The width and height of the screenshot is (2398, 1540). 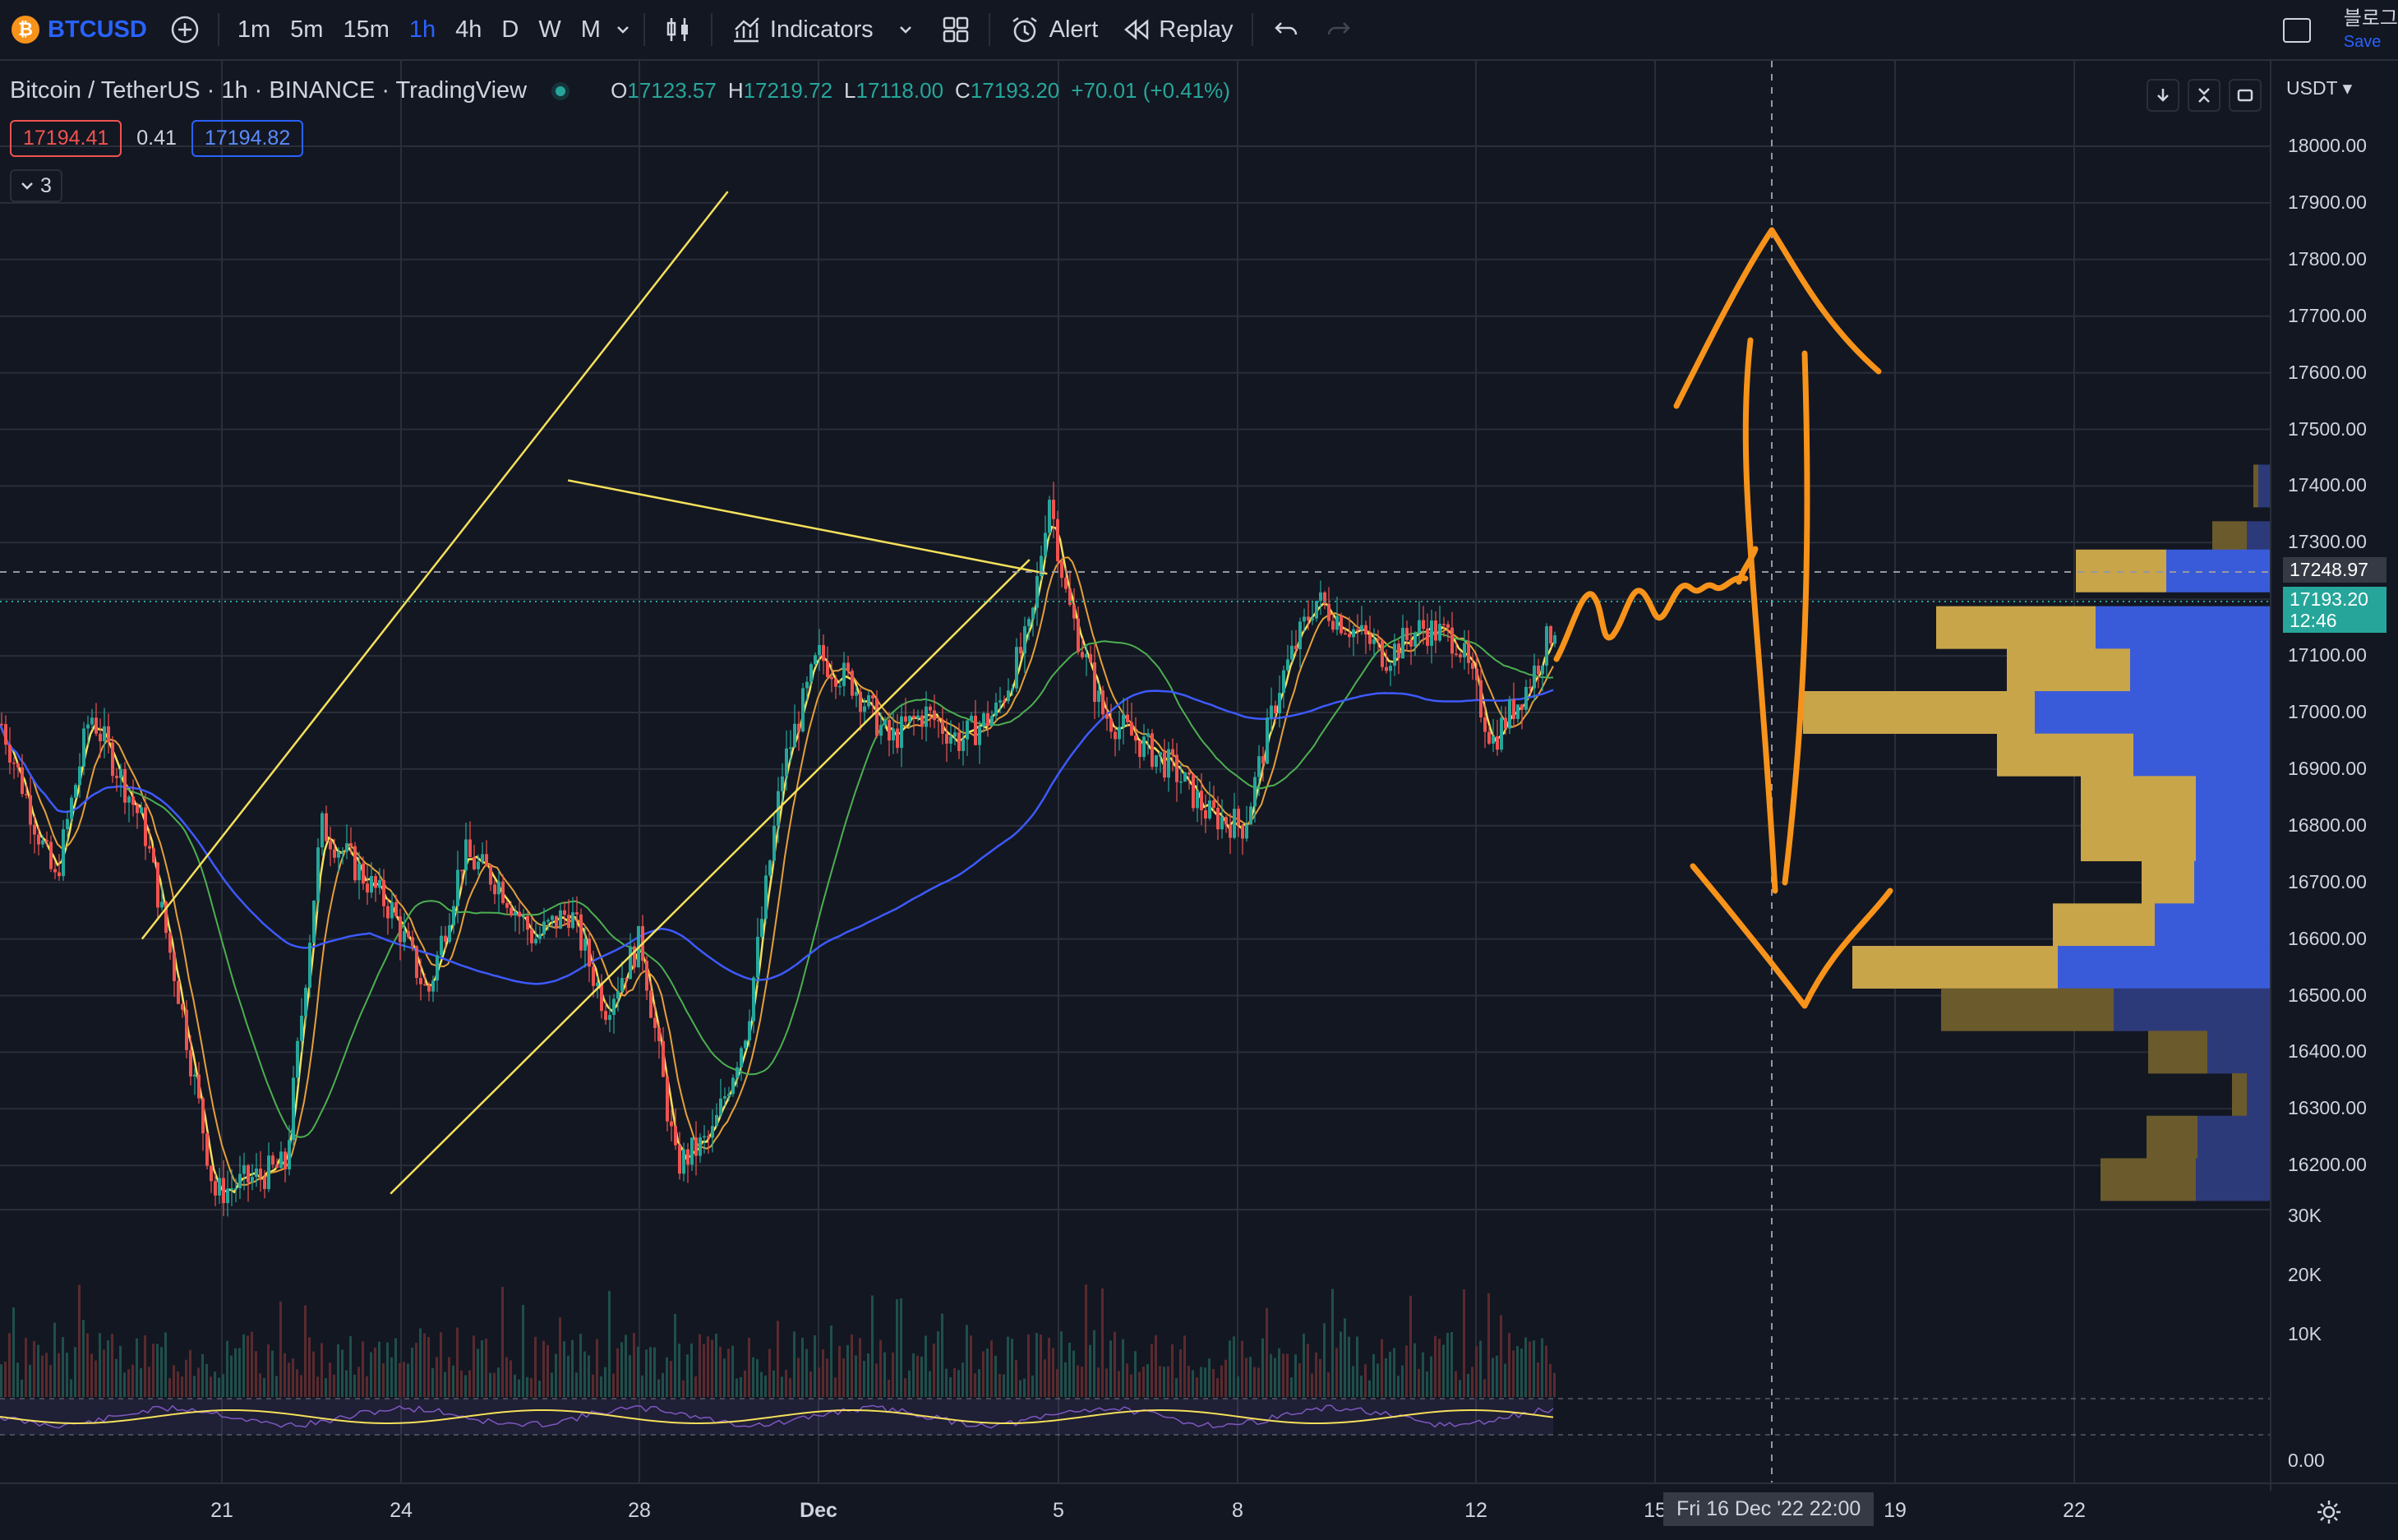 I want to click on alert-button: Alert, so click(x=1053, y=30).